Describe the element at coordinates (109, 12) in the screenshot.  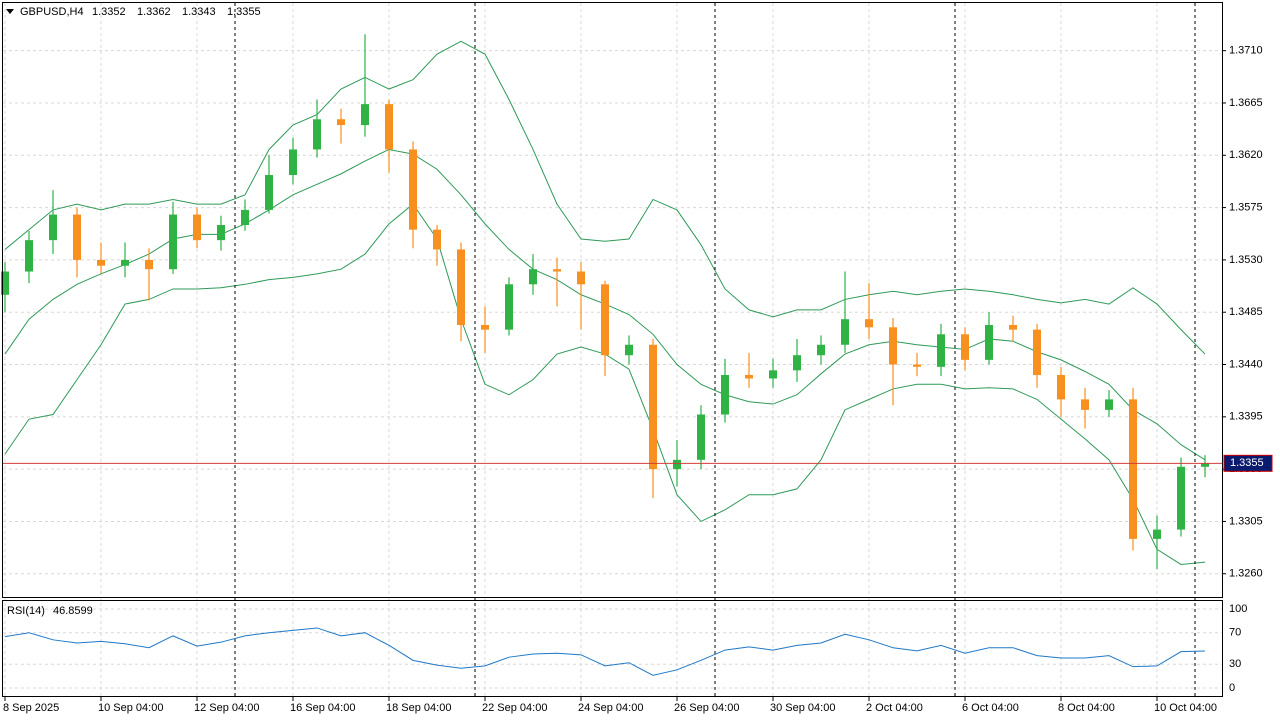
I see `bar-open: 1.3352` at that location.